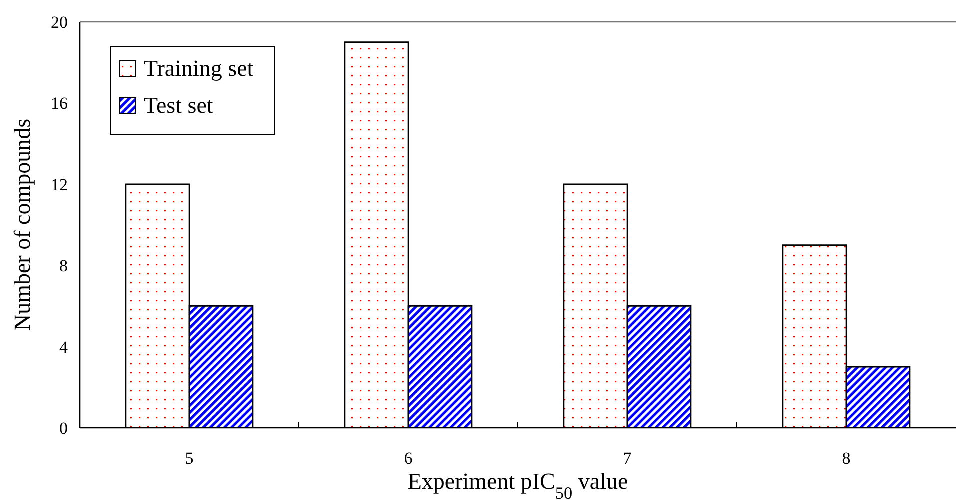 Image resolution: width=958 pixels, height=503 pixels. What do you see at coordinates (59, 22) in the screenshot?
I see `y-tick-label: 20` at bounding box center [59, 22].